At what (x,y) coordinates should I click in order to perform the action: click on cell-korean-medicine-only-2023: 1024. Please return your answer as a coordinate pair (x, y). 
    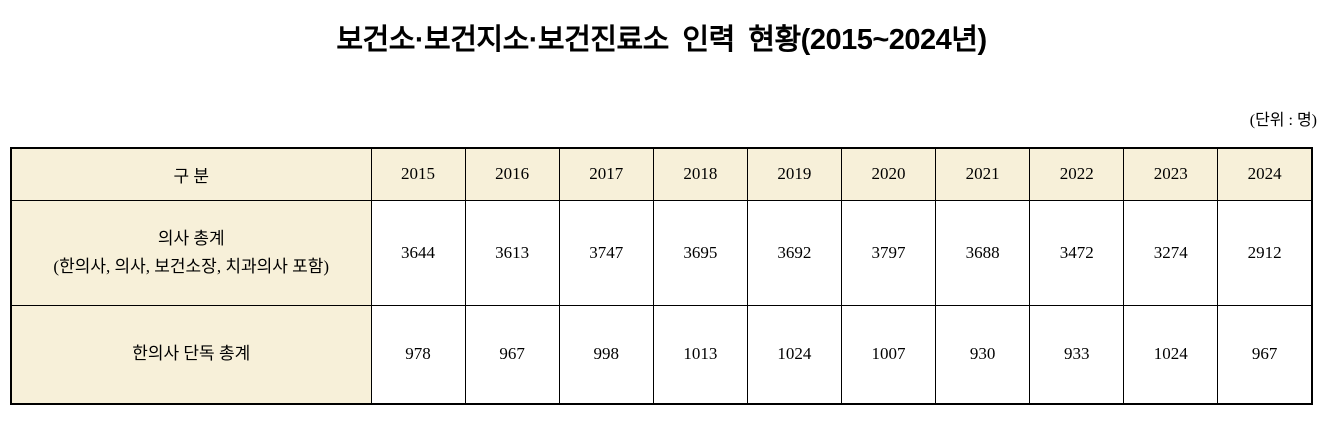
    Looking at the image, I should click on (1171, 354).